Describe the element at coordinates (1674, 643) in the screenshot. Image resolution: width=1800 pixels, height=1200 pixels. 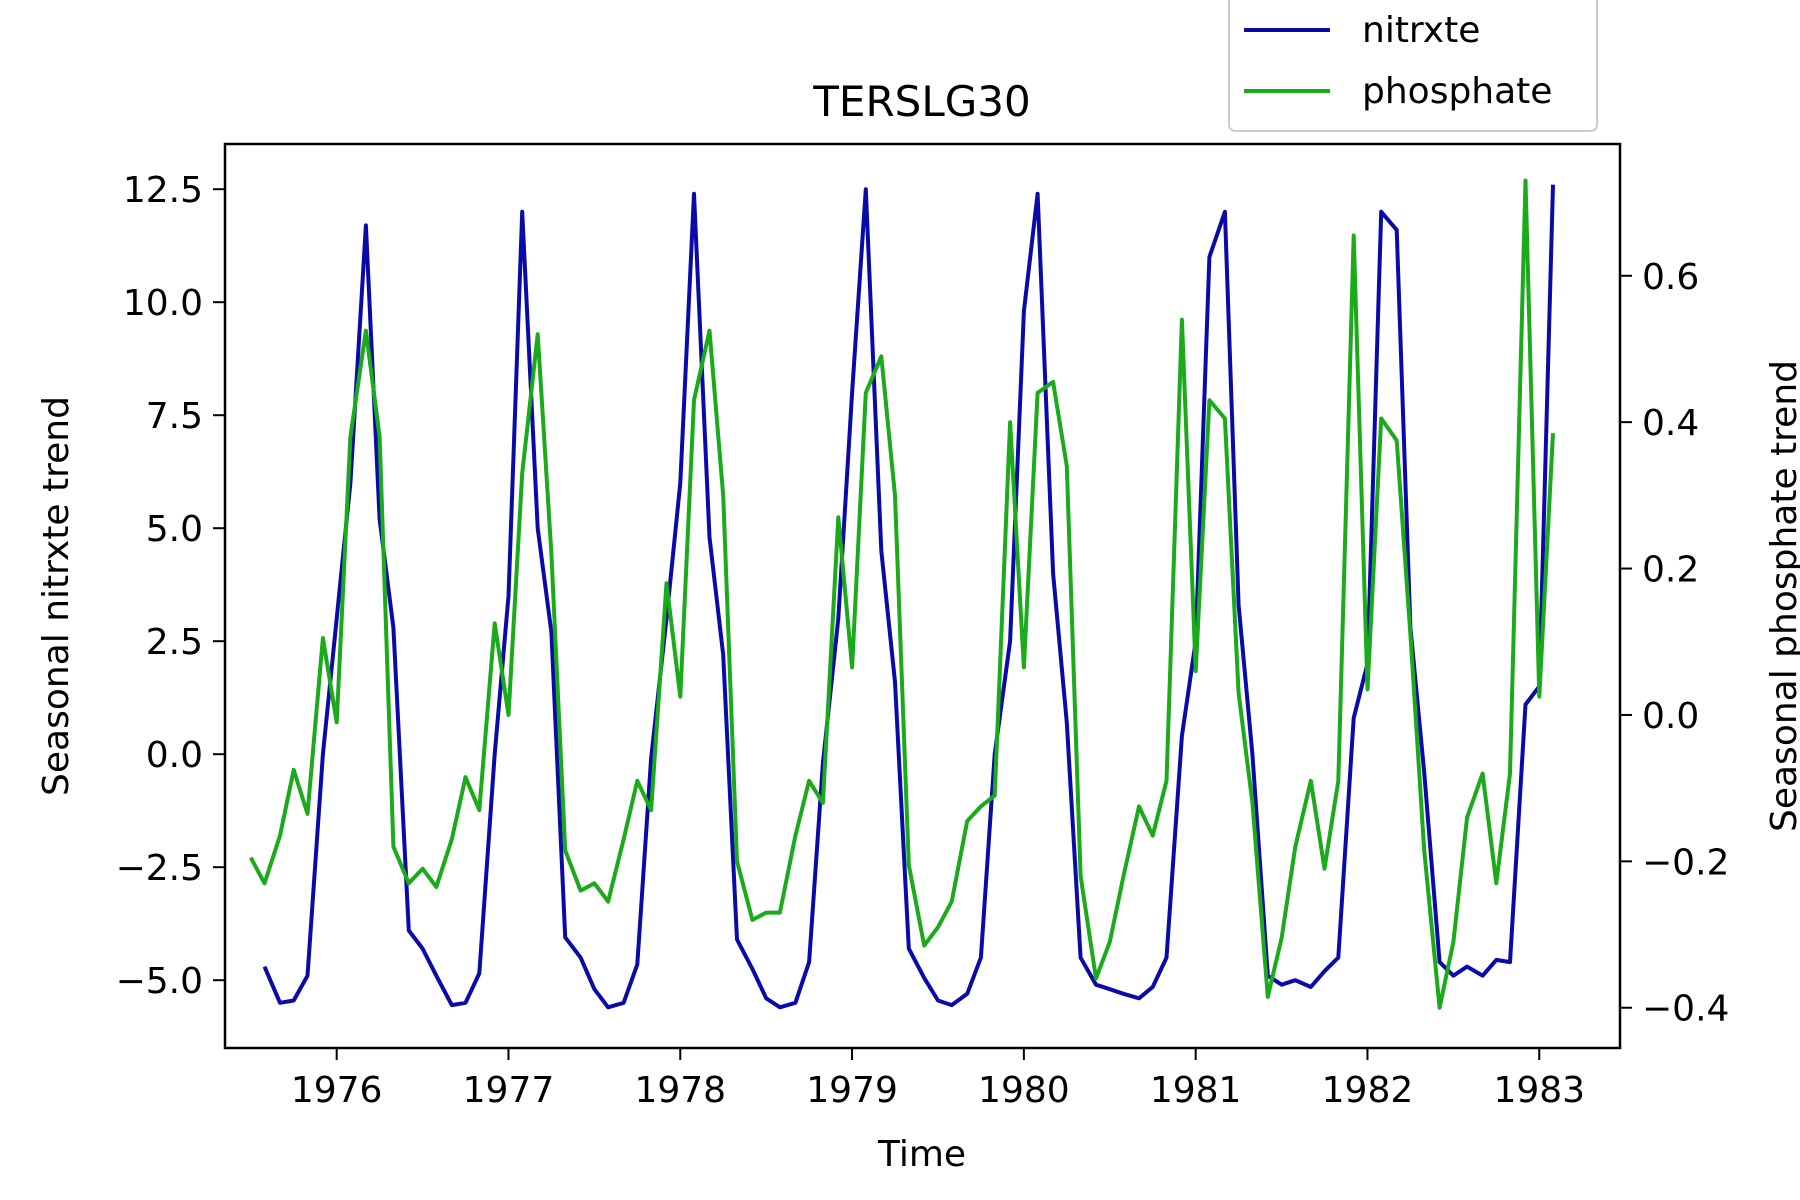
I see `y2-axis-ticks: −0.4 −0.2 0.0 0.2 0.4 0.6` at that location.